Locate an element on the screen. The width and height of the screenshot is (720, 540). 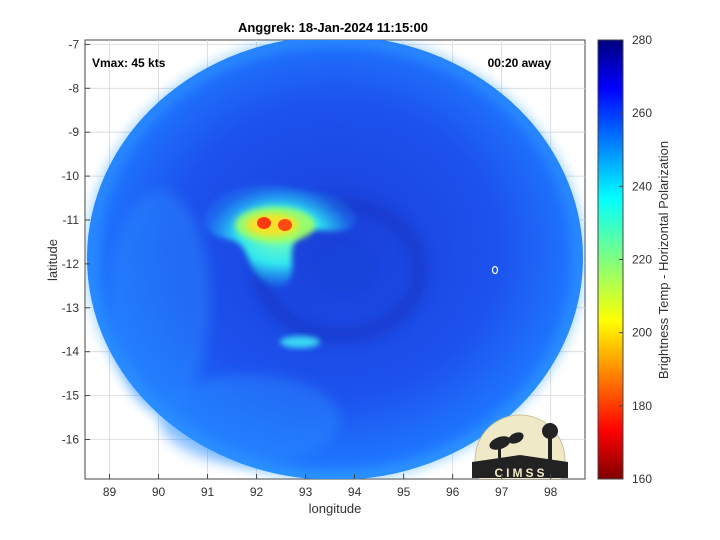
x-tick-label: 93 is located at coordinates (306, 492).